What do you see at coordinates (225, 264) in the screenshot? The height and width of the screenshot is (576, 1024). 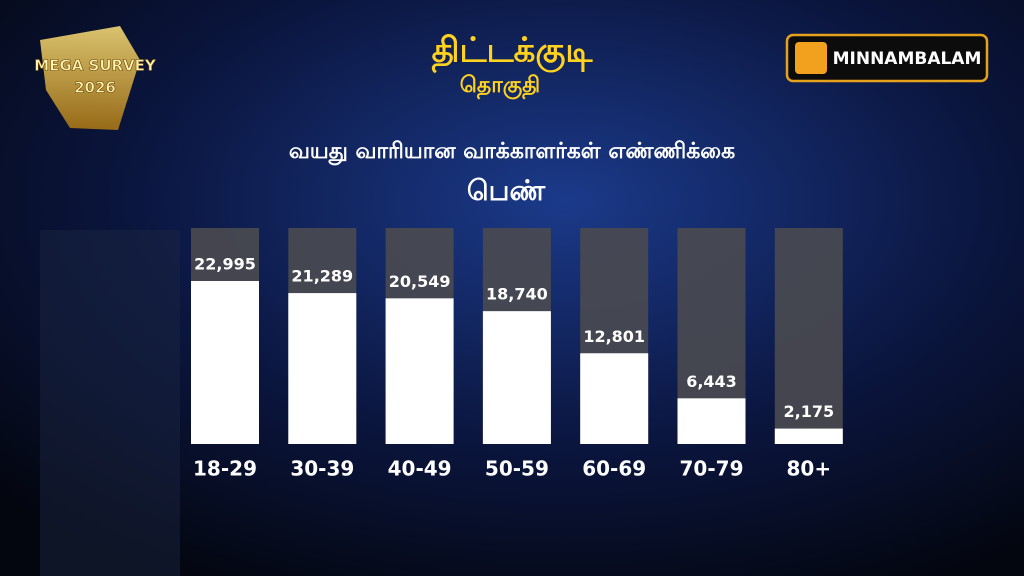 I see `value-label: 22,995` at bounding box center [225, 264].